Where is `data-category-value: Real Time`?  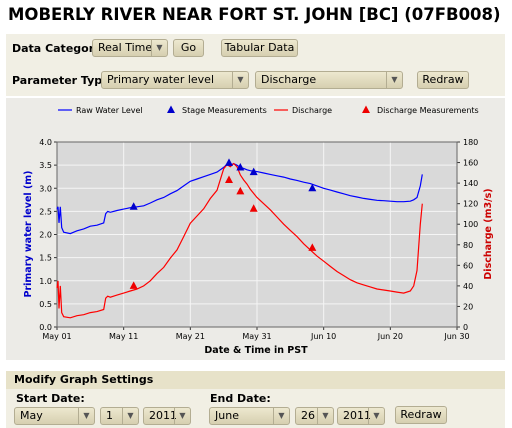
data-category-value: Real Time is located at coordinates (125, 47).